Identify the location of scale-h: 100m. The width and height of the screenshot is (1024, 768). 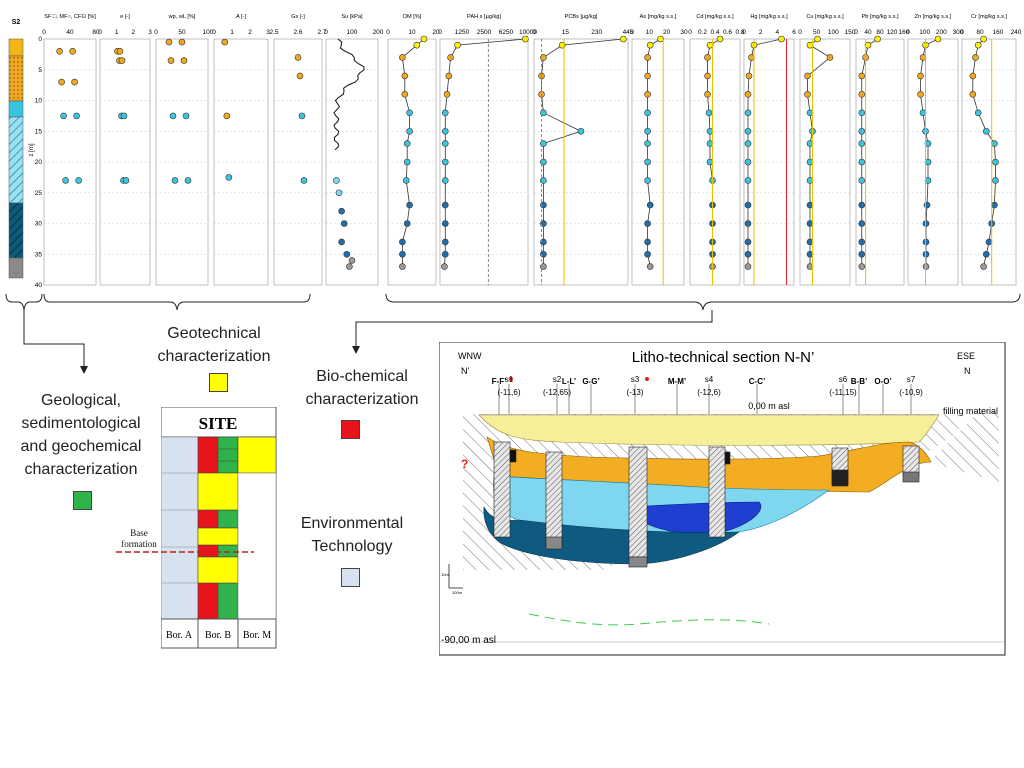
(457, 592).